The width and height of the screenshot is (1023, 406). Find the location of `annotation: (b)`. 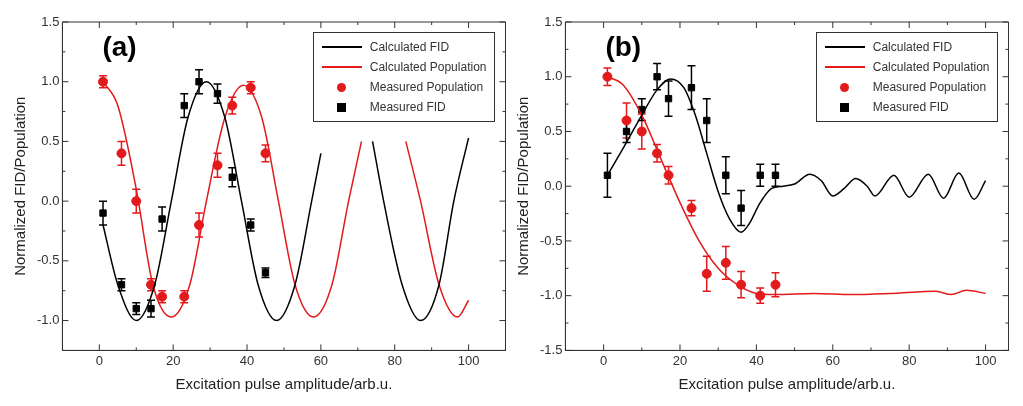

annotation: (b) is located at coordinates (623, 46).